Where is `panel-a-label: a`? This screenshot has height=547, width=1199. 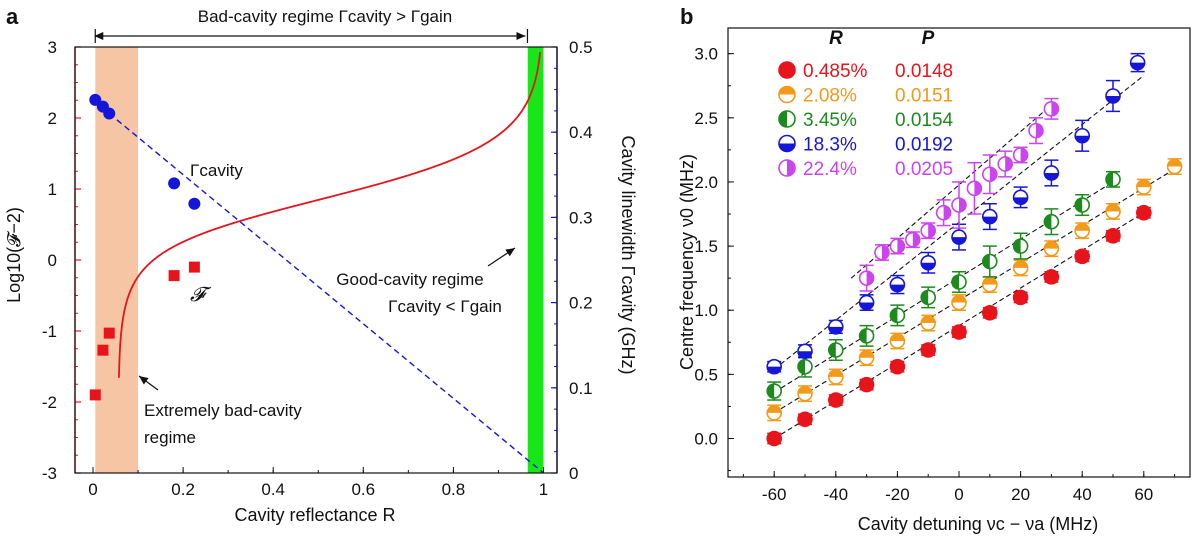 panel-a-label: a is located at coordinates (12, 16).